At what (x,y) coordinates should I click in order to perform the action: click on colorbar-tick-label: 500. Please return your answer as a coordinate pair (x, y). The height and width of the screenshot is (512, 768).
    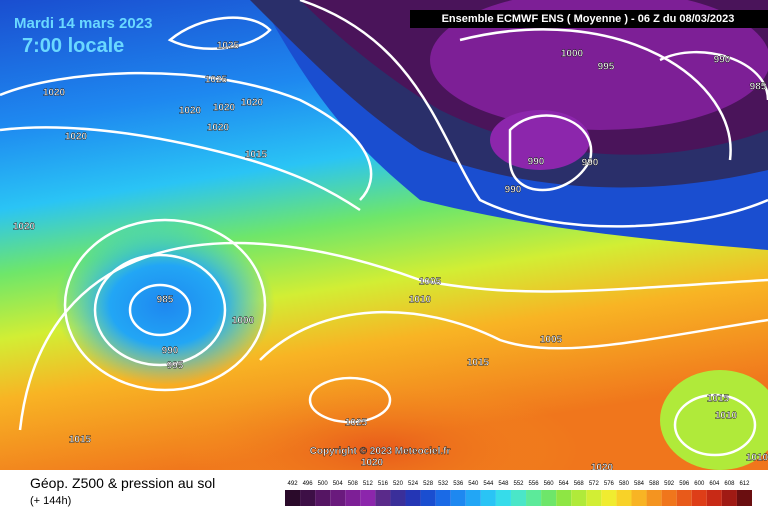
    Looking at the image, I should click on (323, 484).